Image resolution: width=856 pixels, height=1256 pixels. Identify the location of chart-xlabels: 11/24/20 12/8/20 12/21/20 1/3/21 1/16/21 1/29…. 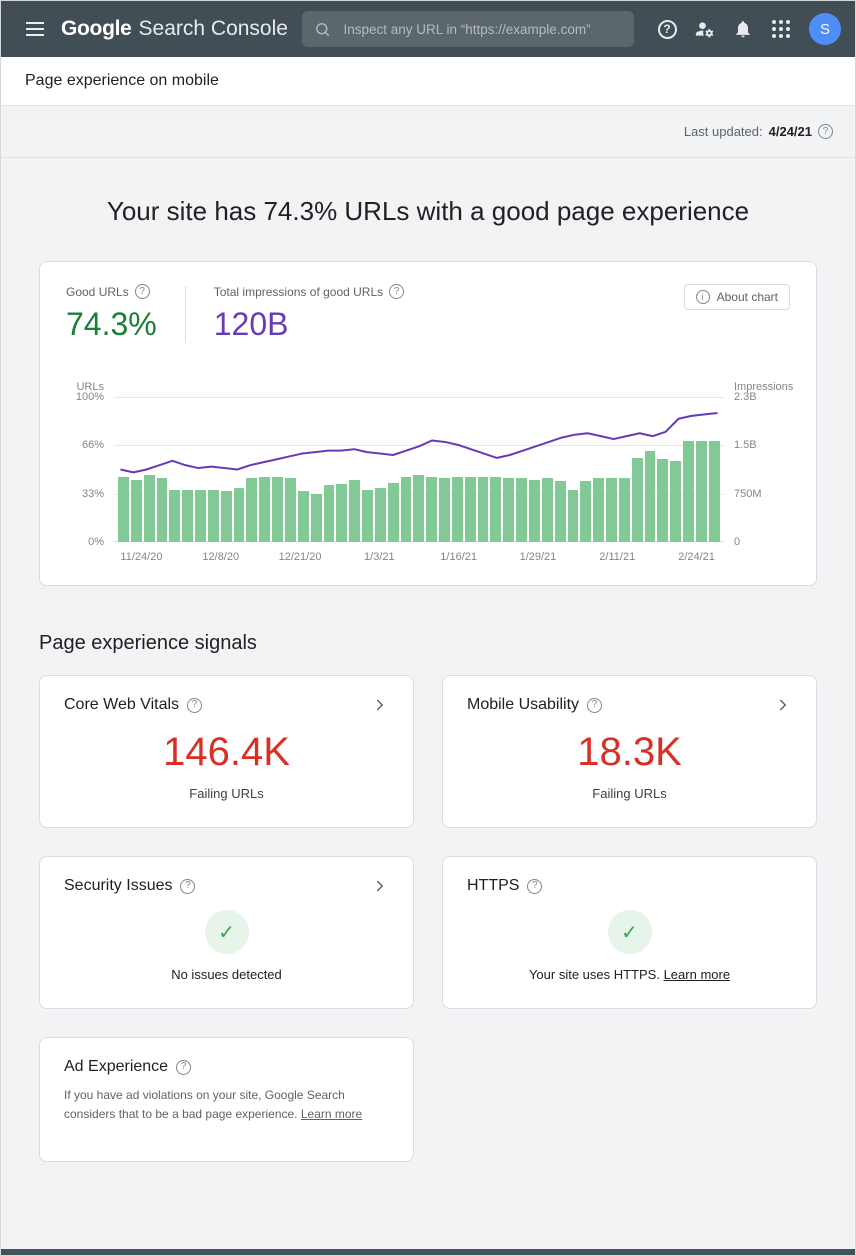
(419, 560).